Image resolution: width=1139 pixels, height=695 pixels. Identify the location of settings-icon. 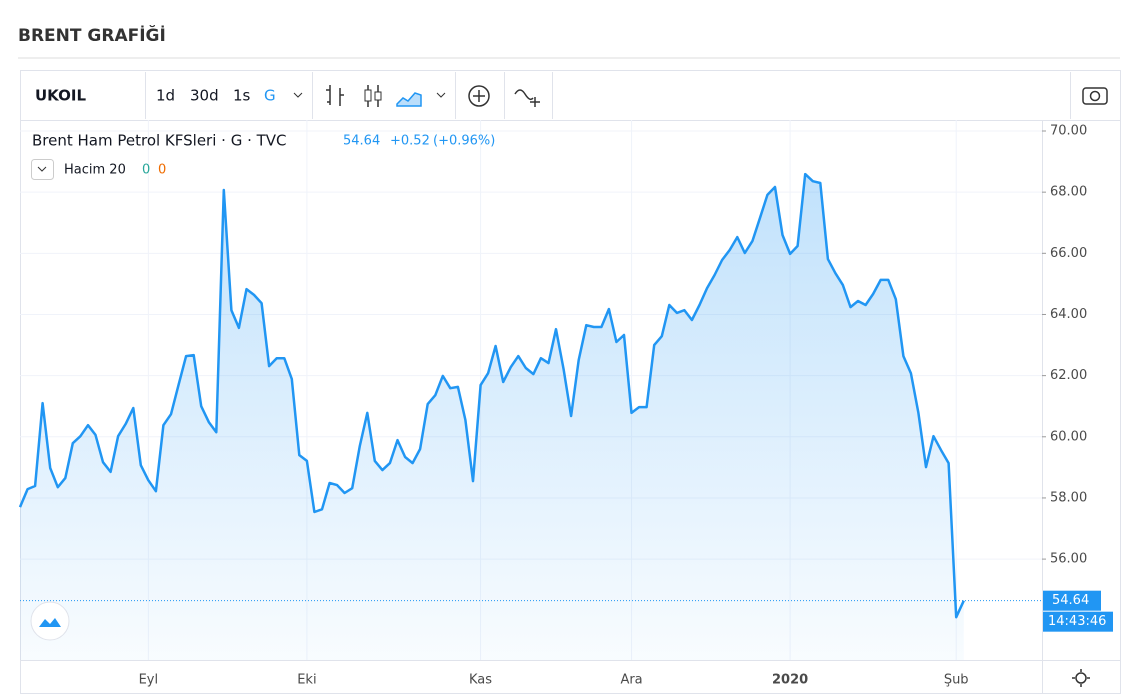
(1081, 678).